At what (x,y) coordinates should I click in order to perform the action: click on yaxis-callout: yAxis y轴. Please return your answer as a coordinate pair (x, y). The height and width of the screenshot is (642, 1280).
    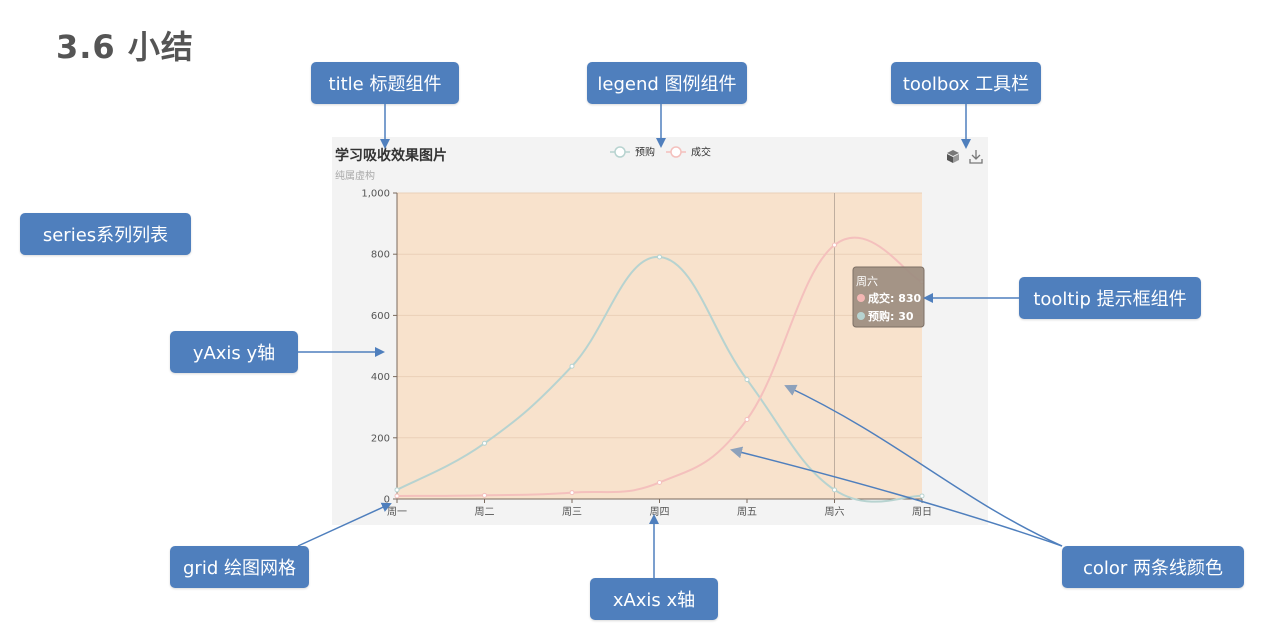
    Looking at the image, I should click on (234, 352).